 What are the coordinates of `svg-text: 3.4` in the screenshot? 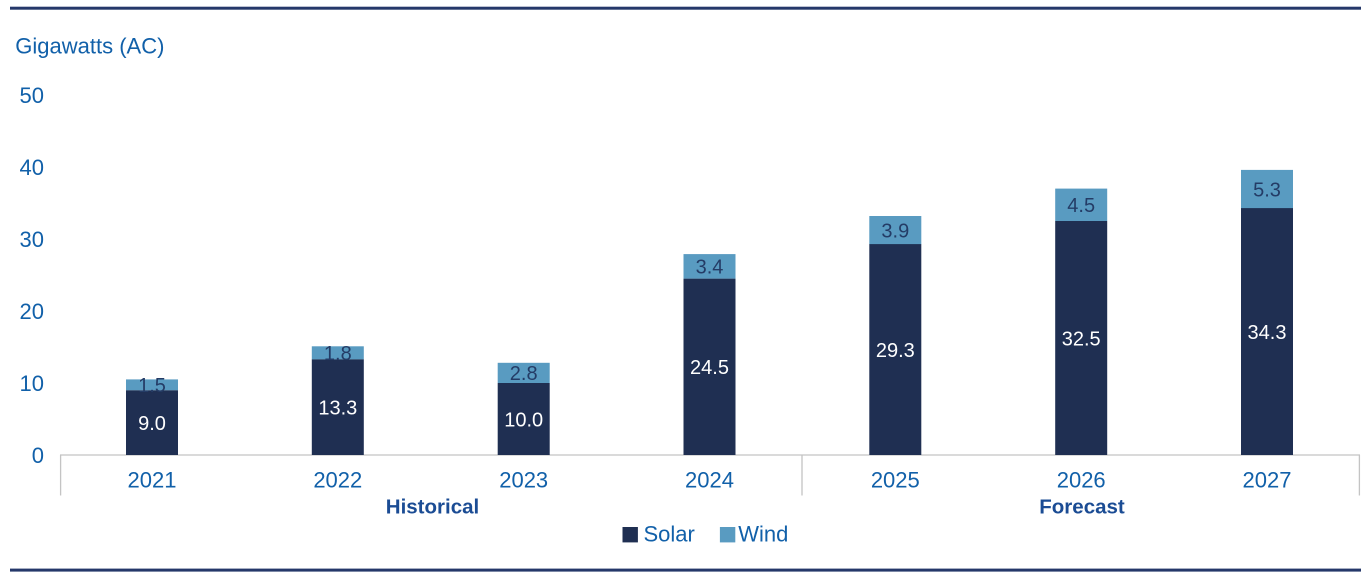 It's located at (710, 268).